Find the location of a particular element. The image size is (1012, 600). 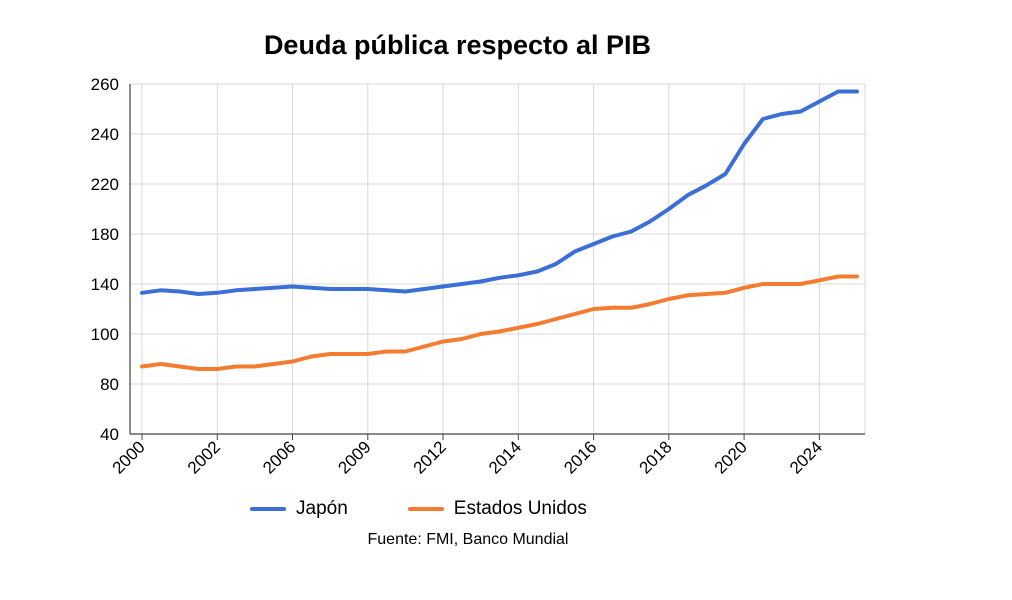

y-tick-label: 240 is located at coordinates (105, 134).